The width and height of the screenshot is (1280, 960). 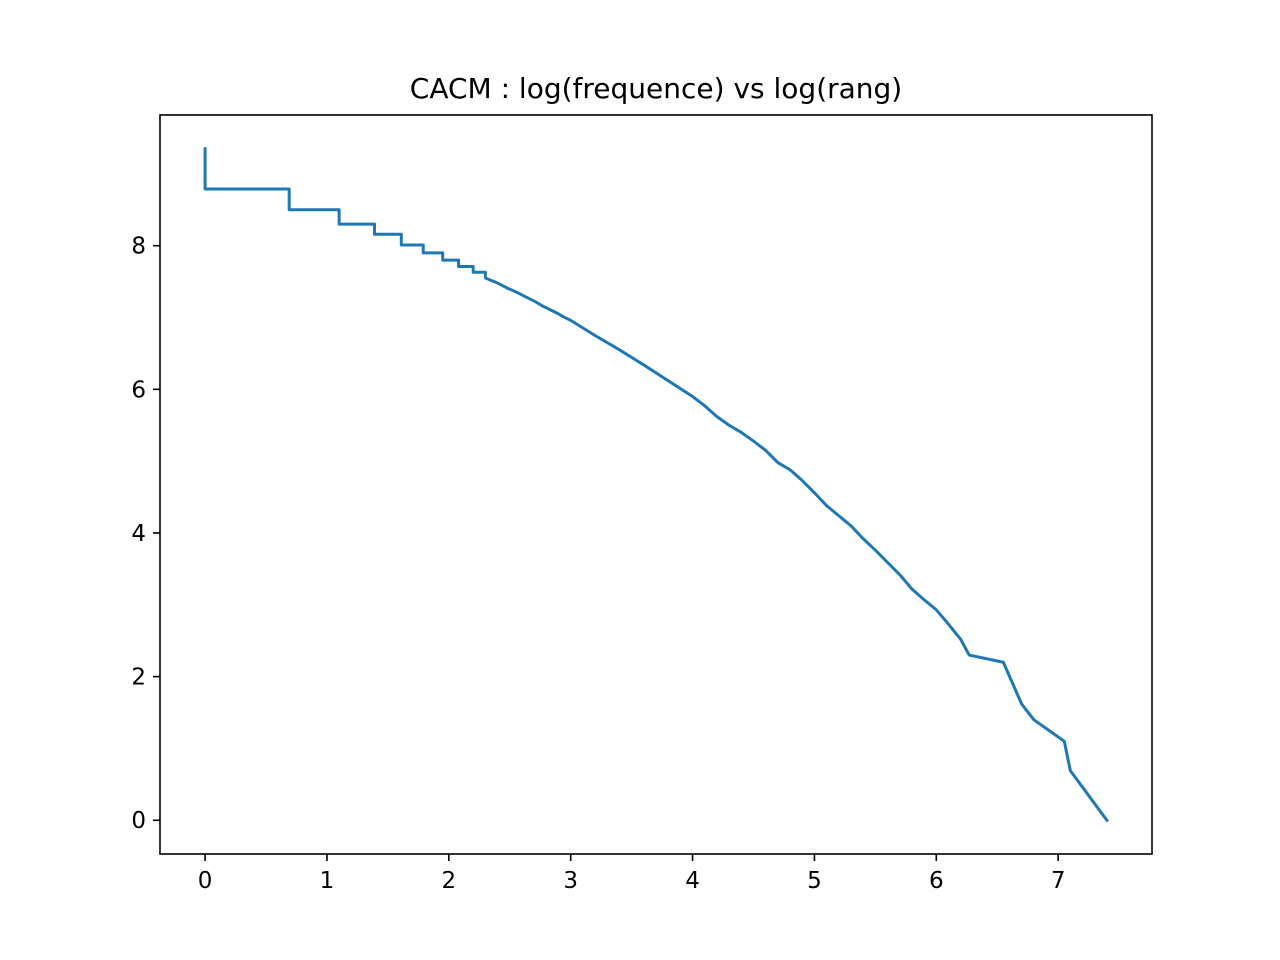 I want to click on x-tick-label: 2, so click(x=449, y=881).